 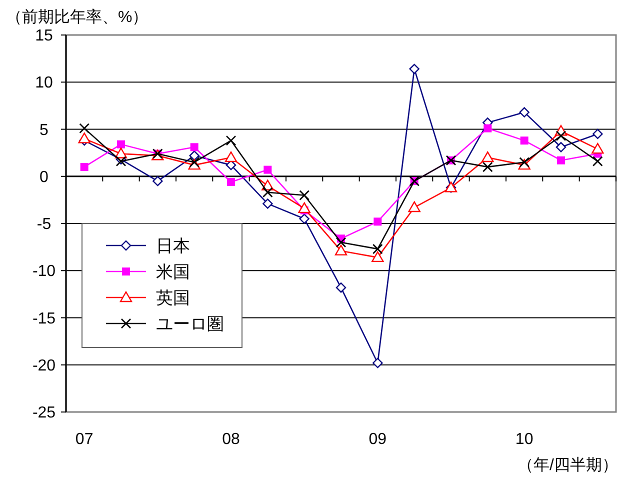 I want to click on y-tick-label: -15, so click(x=44, y=319).